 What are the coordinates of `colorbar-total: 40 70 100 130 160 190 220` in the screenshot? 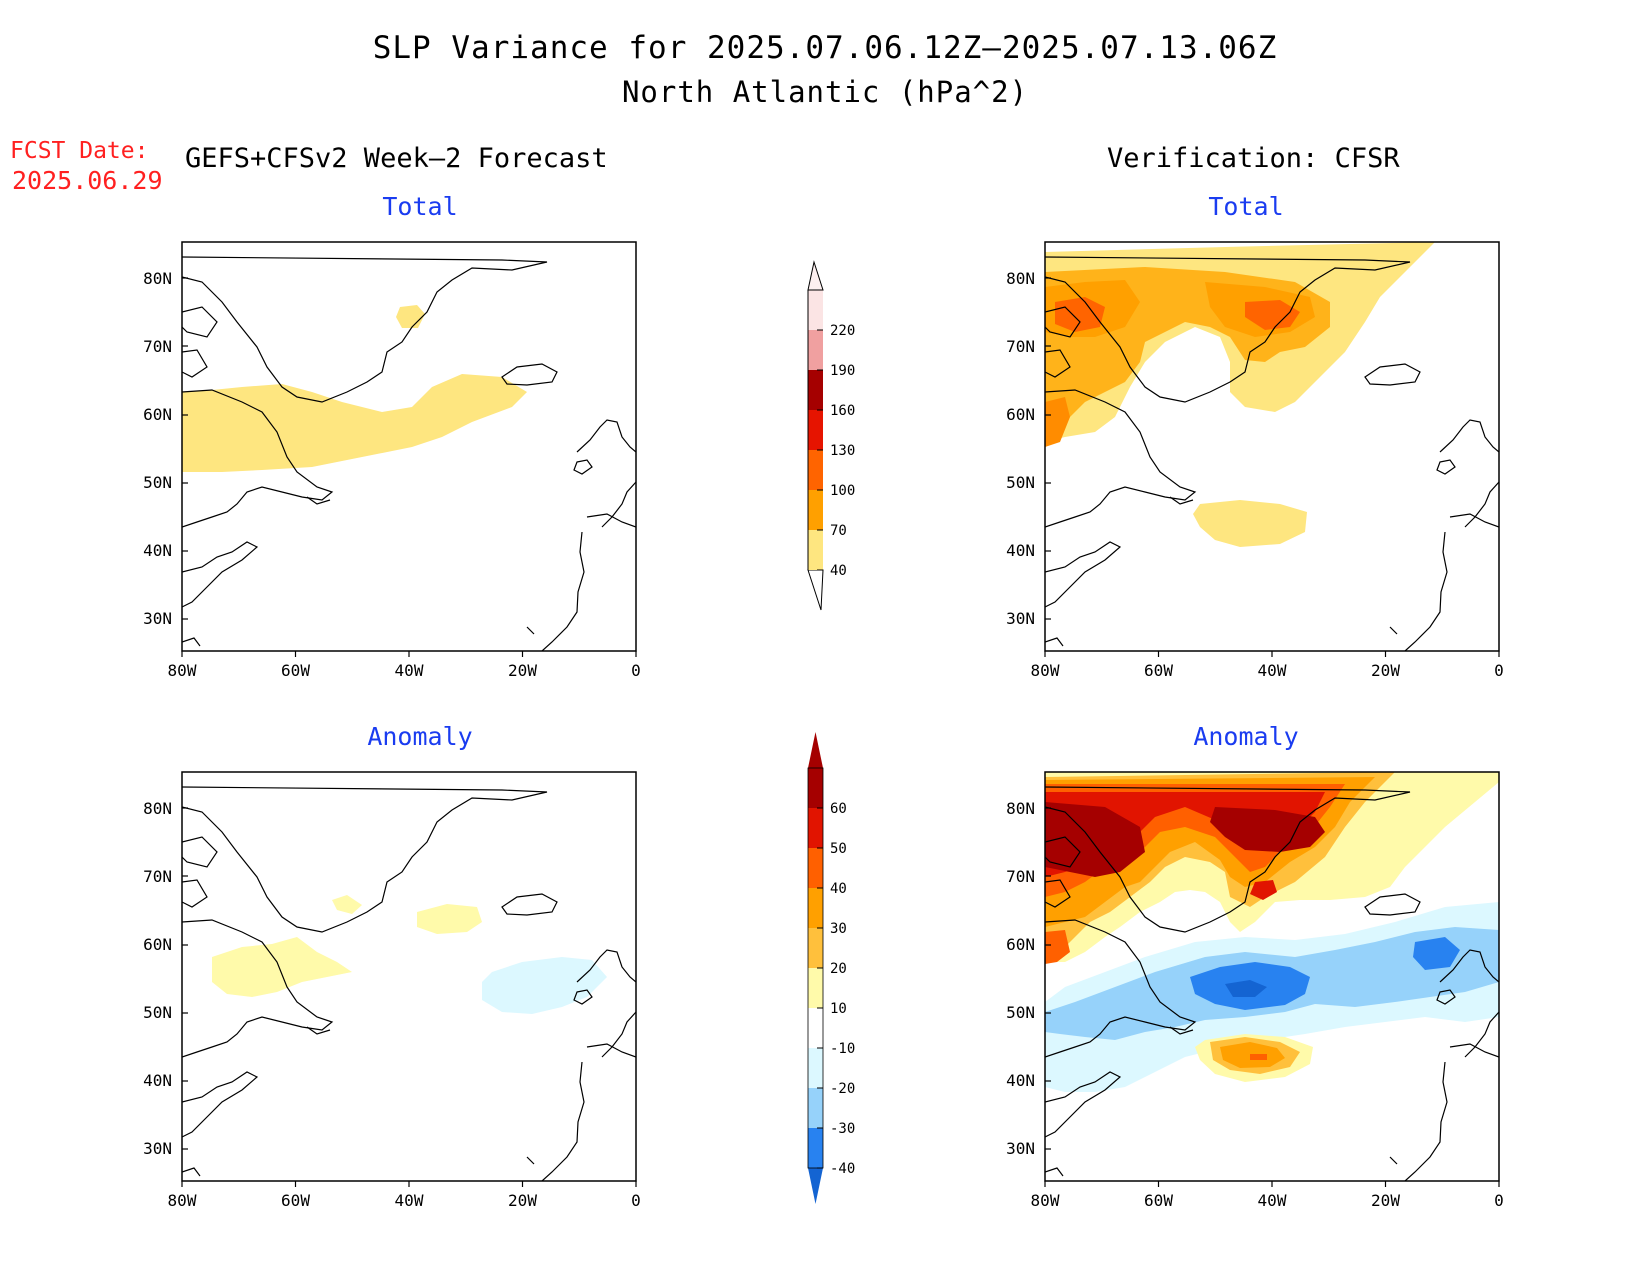 It's located at (831, 435).